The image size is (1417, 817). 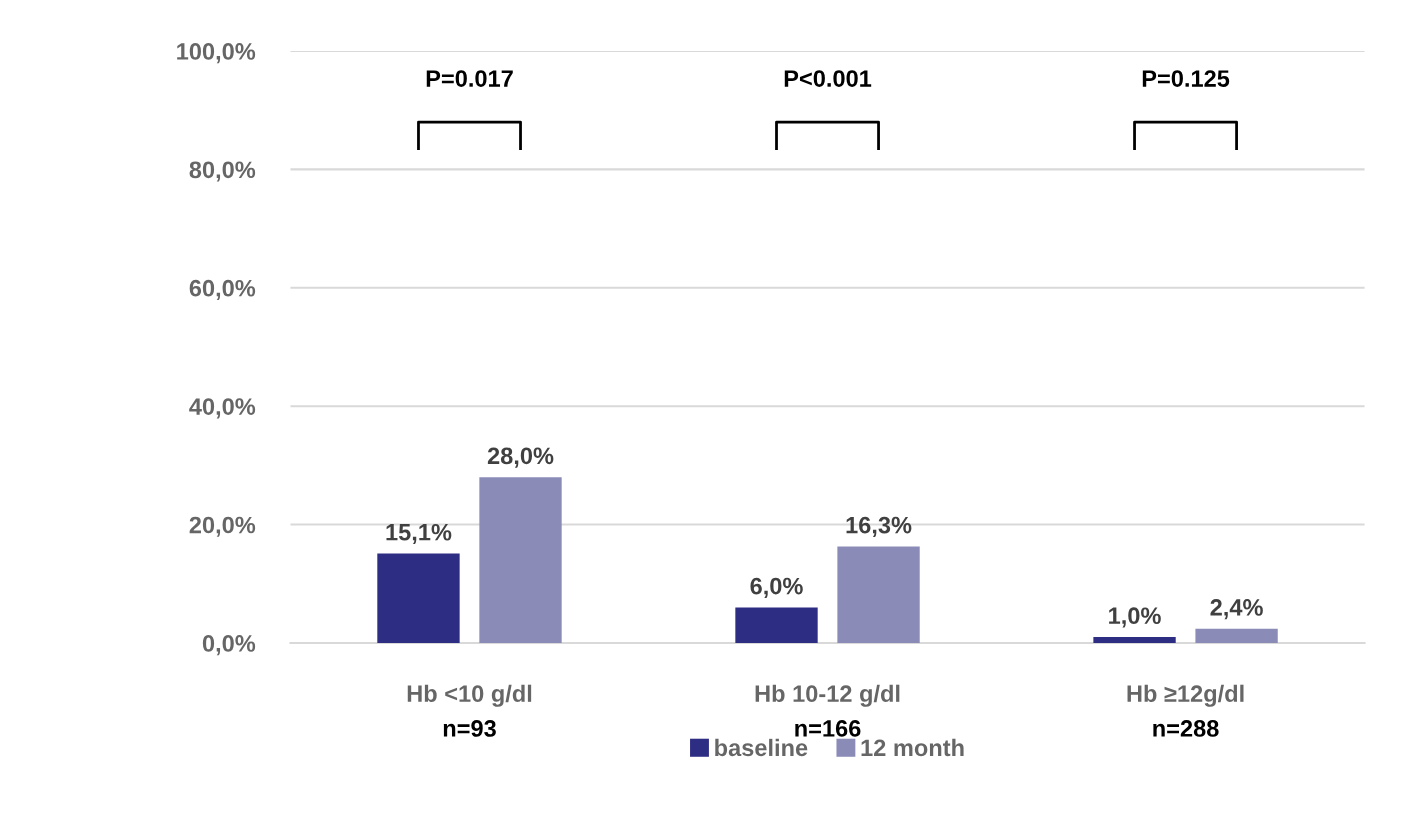 What do you see at coordinates (222, 526) in the screenshot?
I see `y-tick-label: 20,0%` at bounding box center [222, 526].